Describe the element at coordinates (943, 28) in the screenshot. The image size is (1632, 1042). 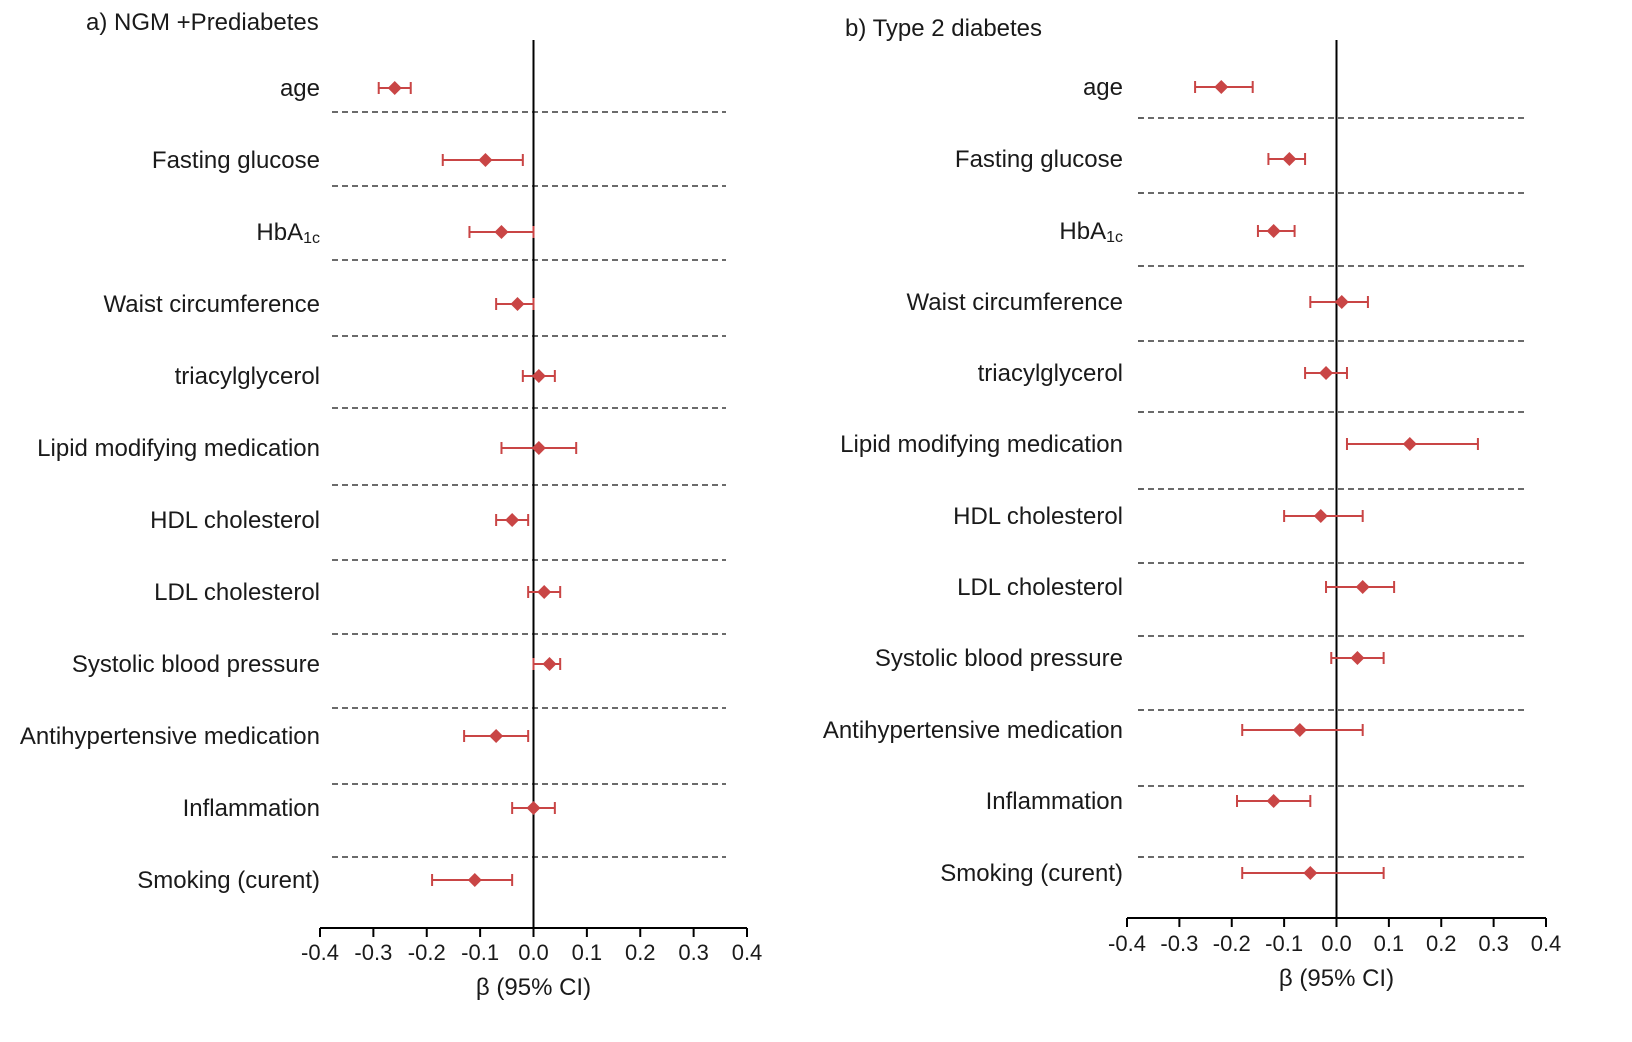
I see `panel-title: b) Type 2 diabetes` at that location.